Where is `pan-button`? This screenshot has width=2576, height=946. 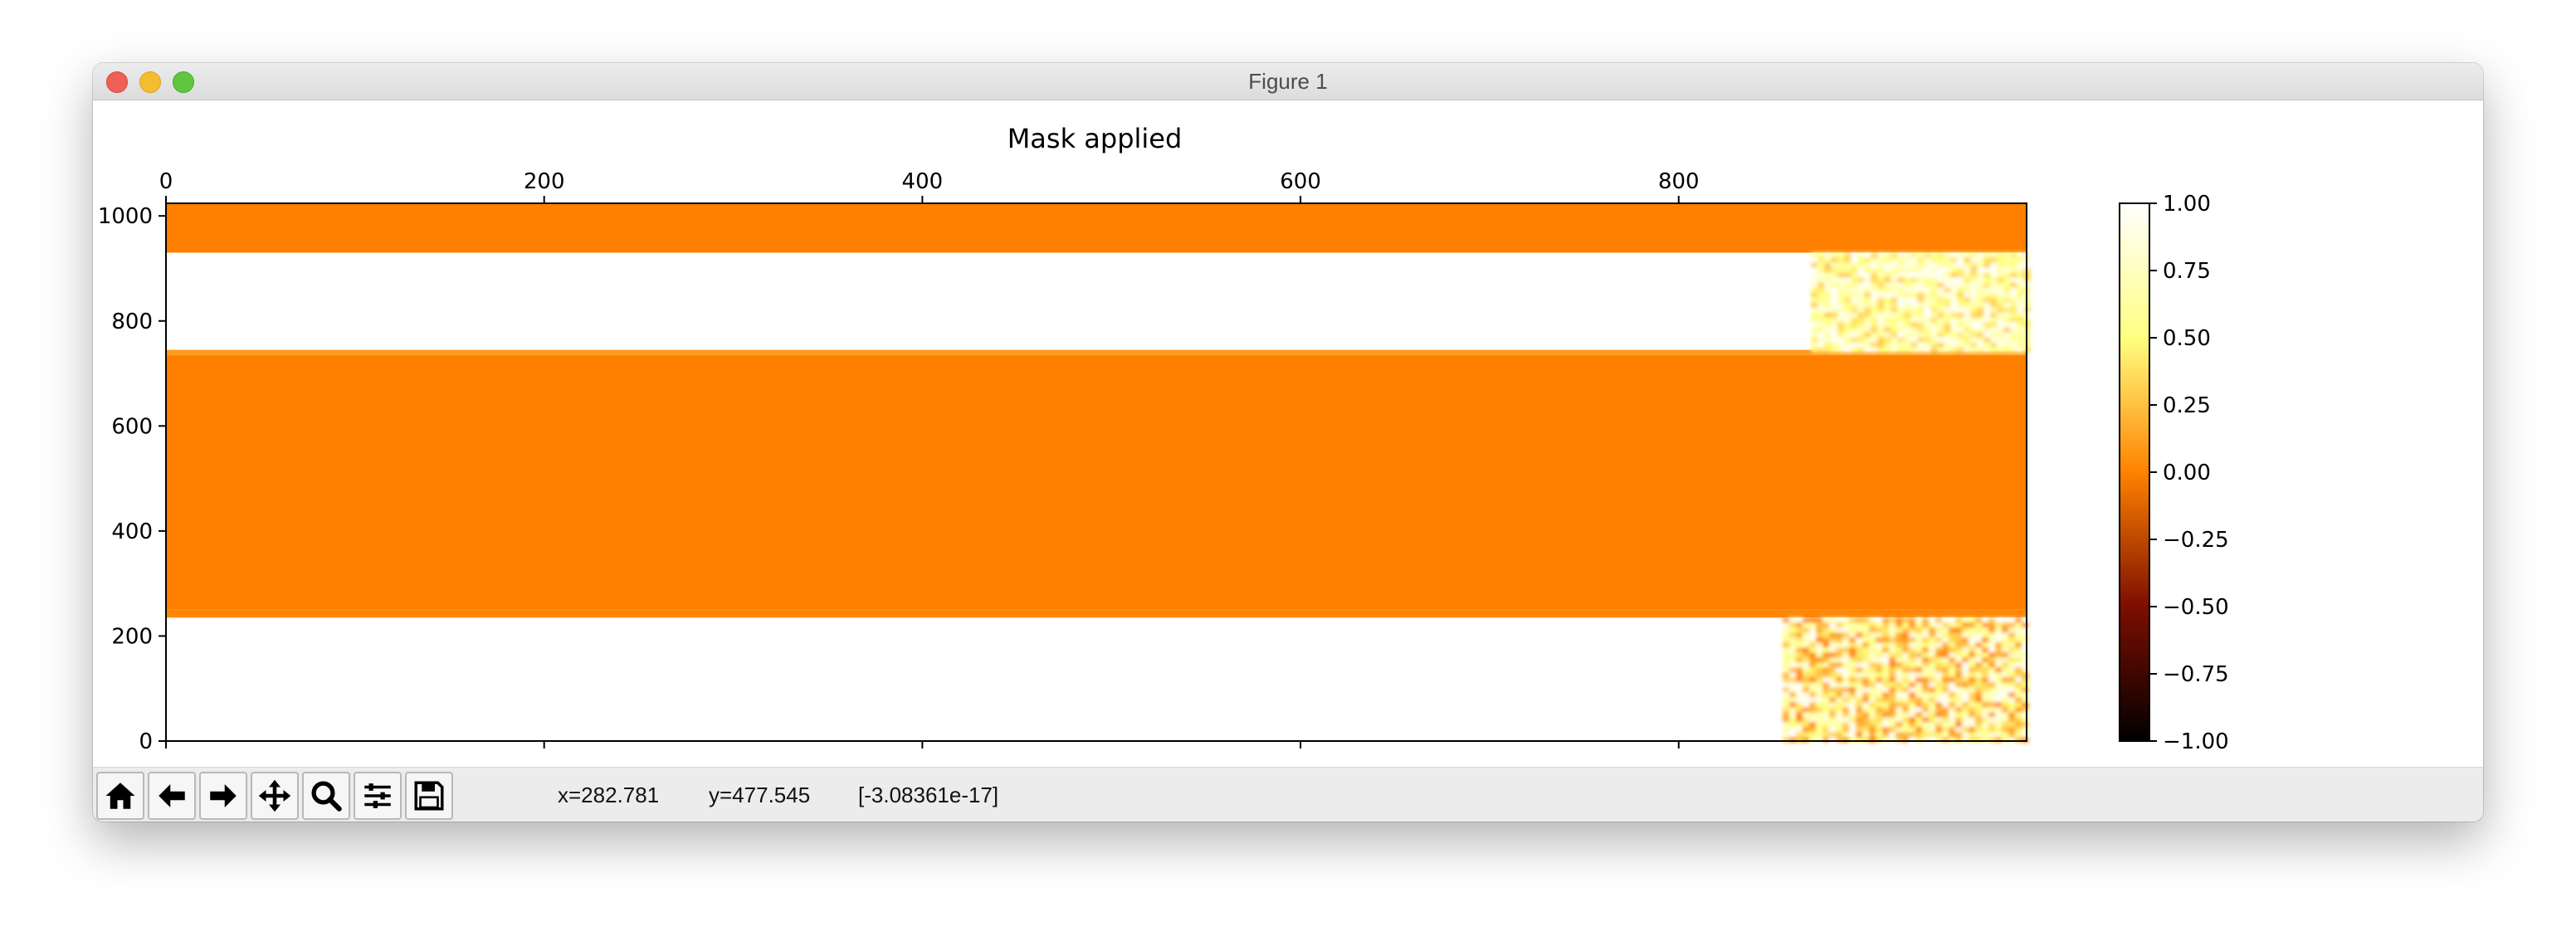 pan-button is located at coordinates (275, 796).